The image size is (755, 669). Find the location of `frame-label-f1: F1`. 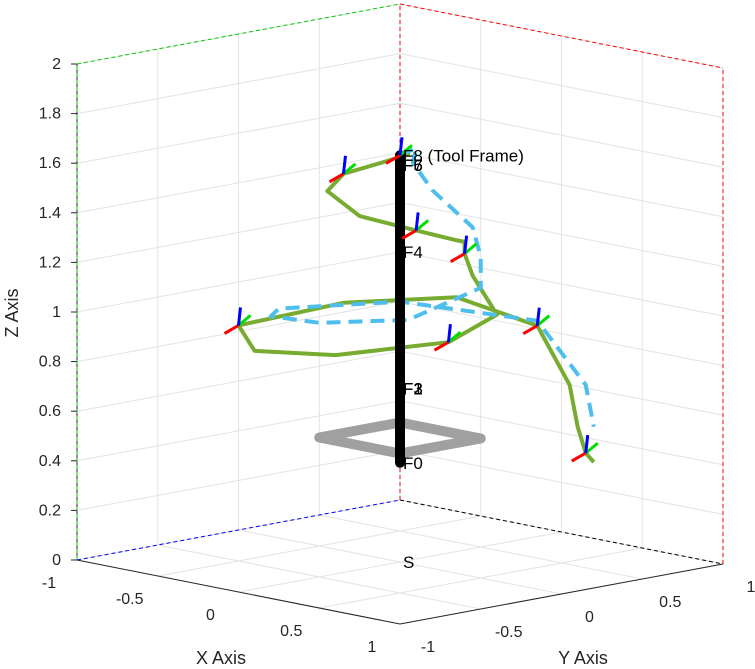

frame-label-f1: F1 is located at coordinates (413, 388).